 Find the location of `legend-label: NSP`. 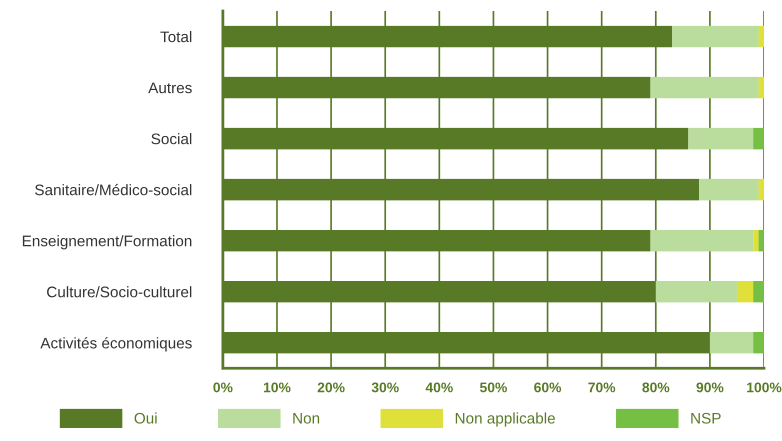

legend-label: NSP is located at coordinates (706, 418).